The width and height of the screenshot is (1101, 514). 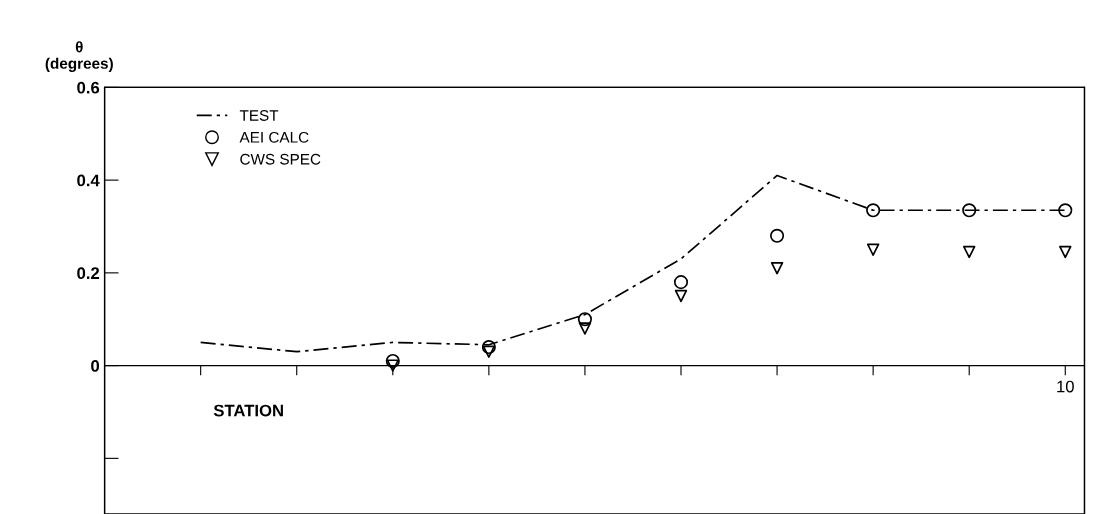 I want to click on y-tick-label: 0.2, so click(x=88, y=273).